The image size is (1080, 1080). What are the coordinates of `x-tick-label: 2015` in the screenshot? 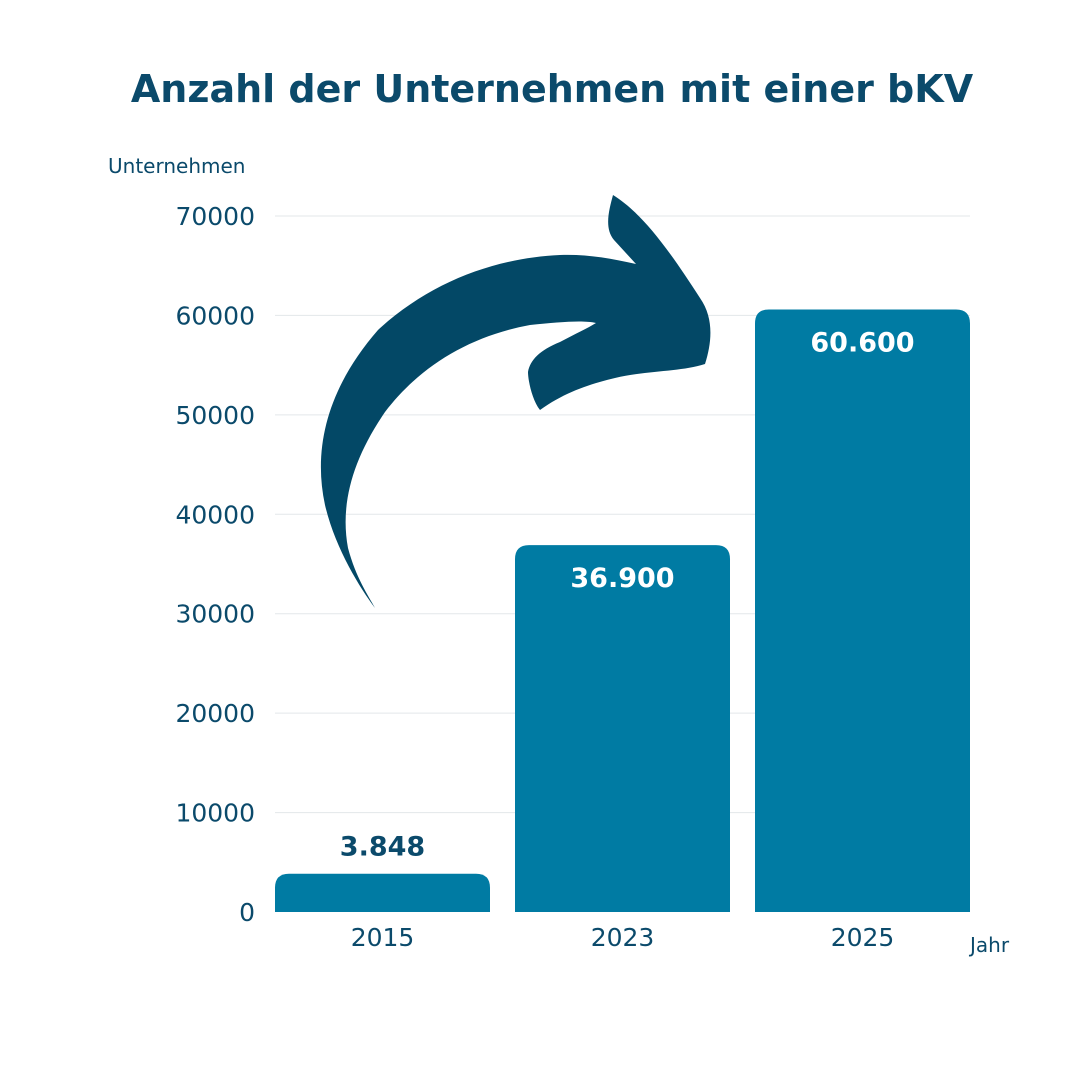 It's located at (383, 937).